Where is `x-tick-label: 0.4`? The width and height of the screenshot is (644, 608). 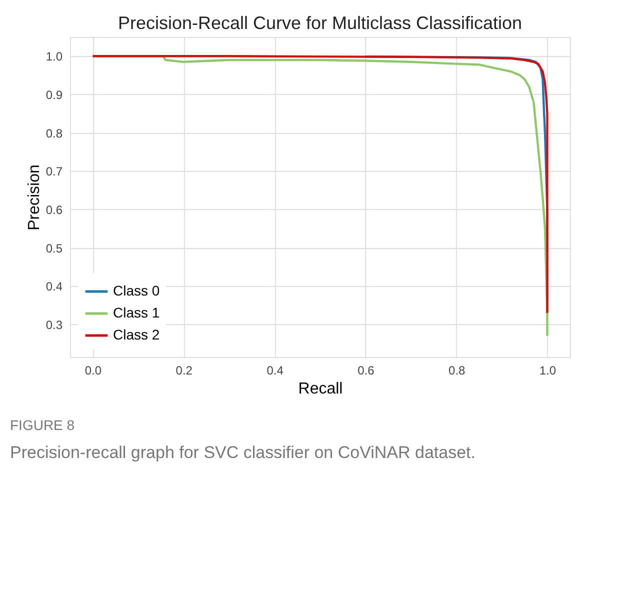 x-tick-label: 0.4 is located at coordinates (275, 371).